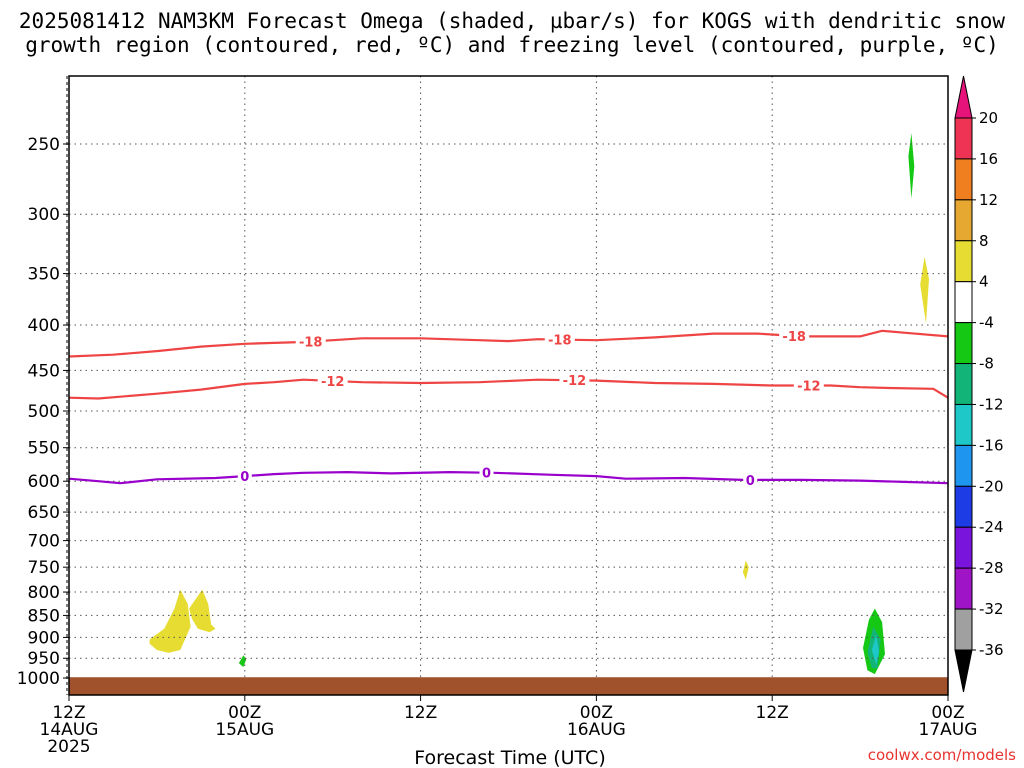 The image size is (1024, 768). What do you see at coordinates (979, 384) in the screenshot?
I see `omega-colorbar: 20 16 12 8 4 -4 -8 -12 -16 -20 -24 -28 -32 -36` at bounding box center [979, 384].